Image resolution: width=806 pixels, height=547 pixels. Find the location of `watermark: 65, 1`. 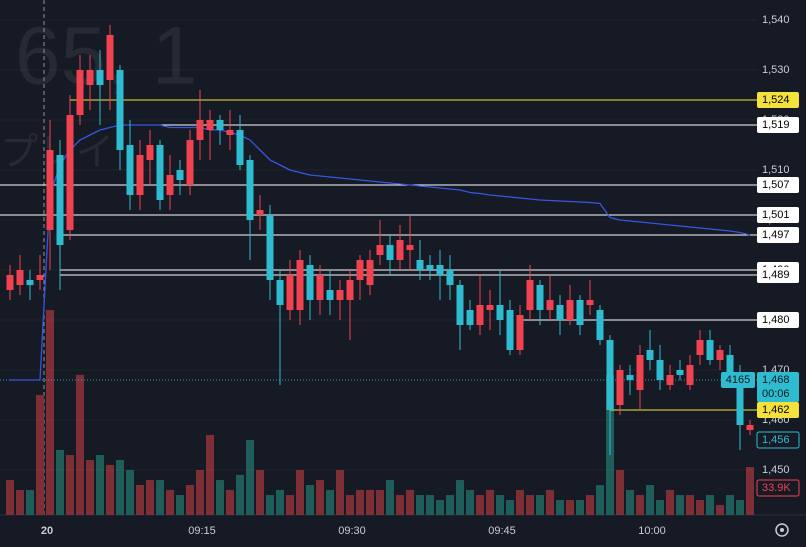

watermark: 65, 1 is located at coordinates (106, 56).